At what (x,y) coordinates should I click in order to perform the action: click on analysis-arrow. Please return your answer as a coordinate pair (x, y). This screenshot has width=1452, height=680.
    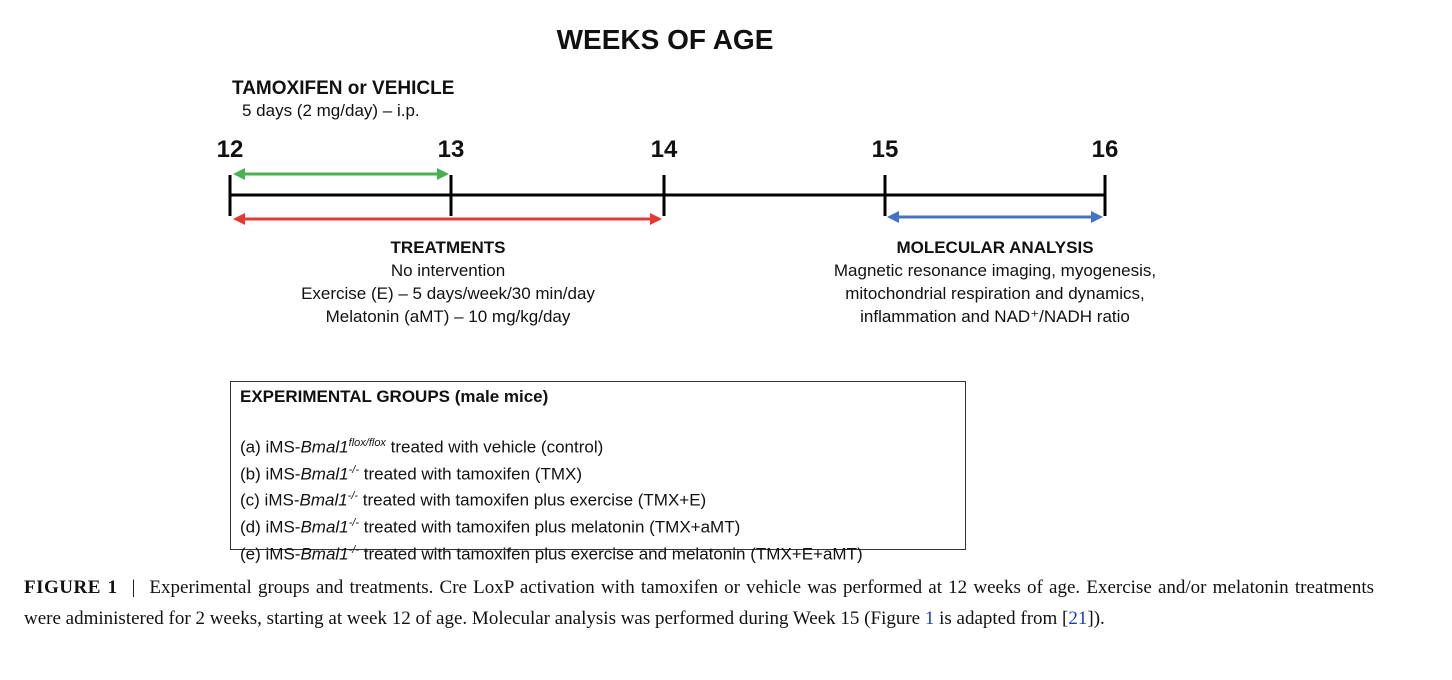
    Looking at the image, I should click on (995, 217).